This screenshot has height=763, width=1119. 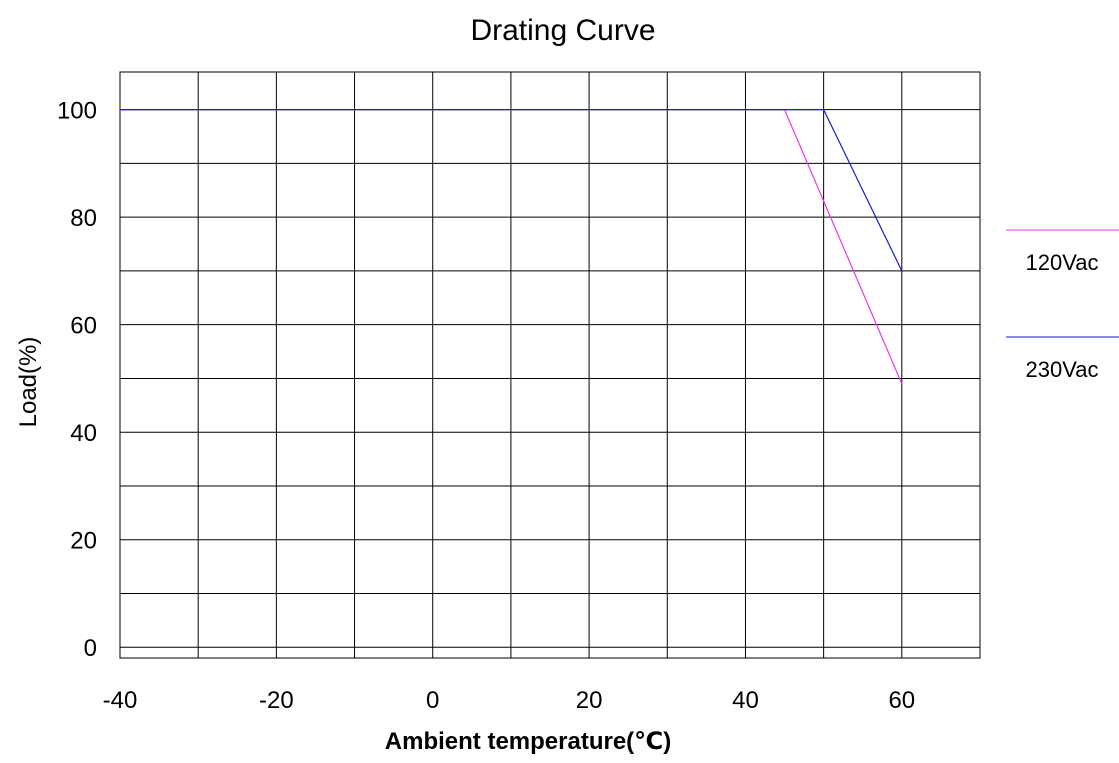 I want to click on x-tick-labels: -40 -20 0 20 40 60, so click(x=509, y=700).